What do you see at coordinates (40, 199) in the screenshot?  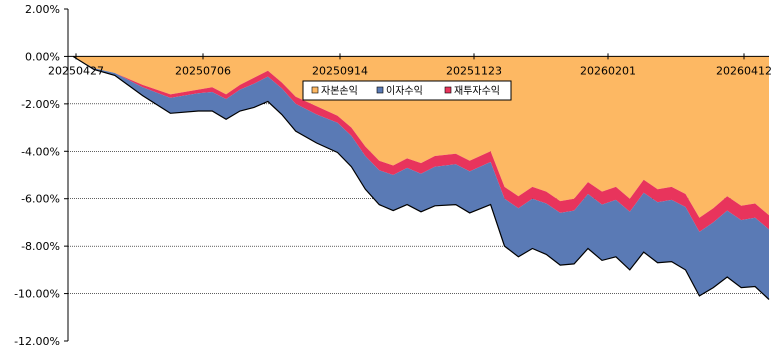 I see `y-tick-label-4: -6.00%` at bounding box center [40, 199].